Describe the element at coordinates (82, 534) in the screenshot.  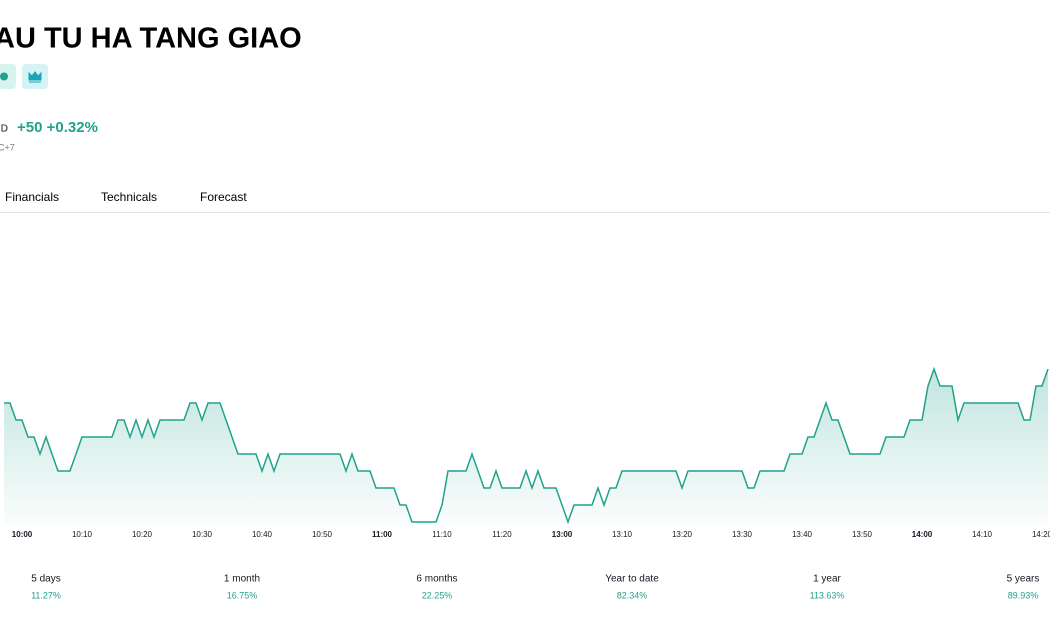
I see `x-tick-label: 10:10` at that location.